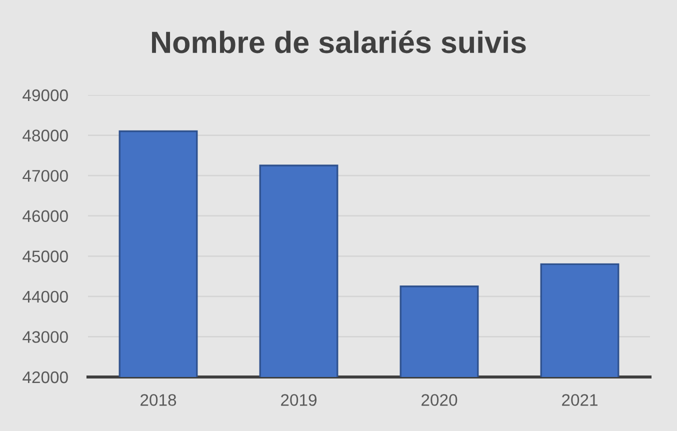 This screenshot has height=431, width=677. Describe the element at coordinates (45, 136) in the screenshot. I see `y-tick-label: 48000` at that location.